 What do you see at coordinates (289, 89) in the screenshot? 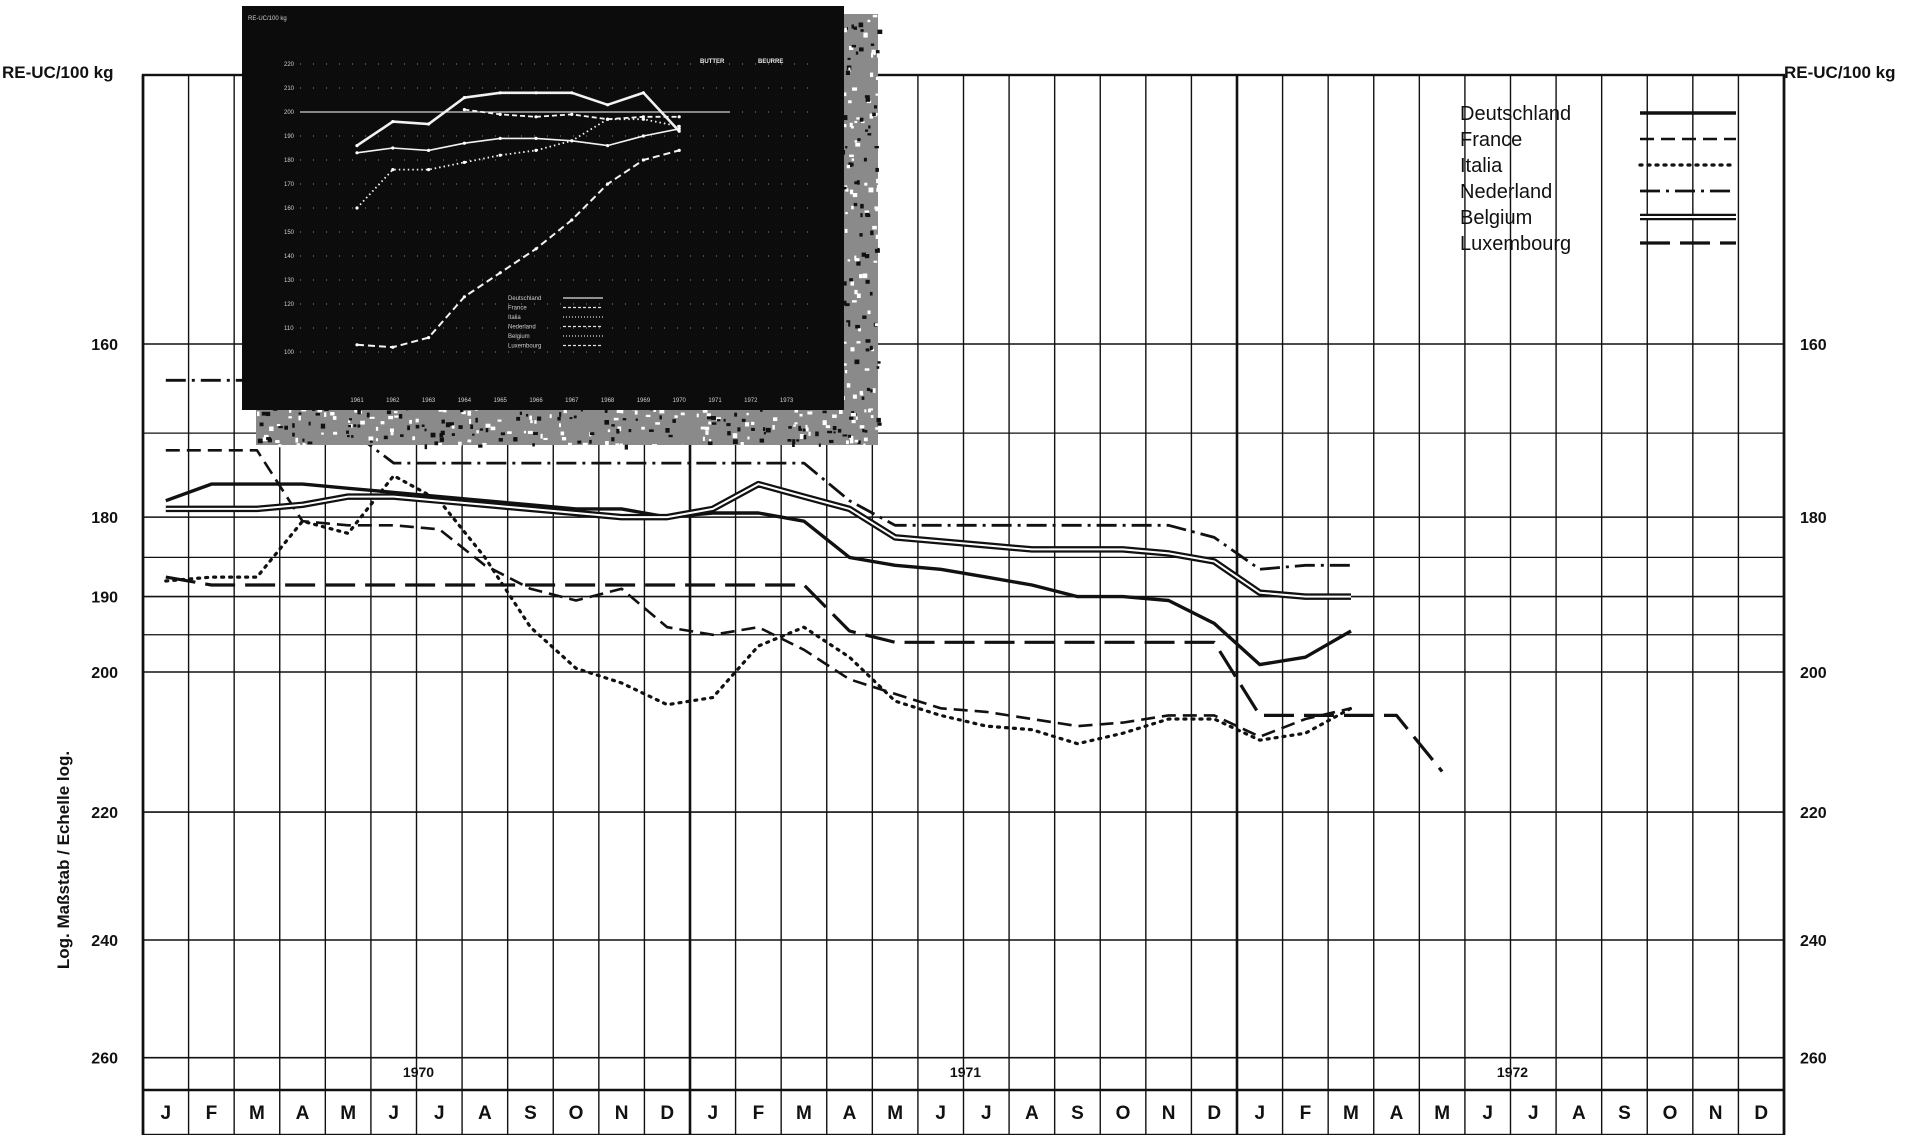
I see `inset-tick-label: 210` at bounding box center [289, 89].